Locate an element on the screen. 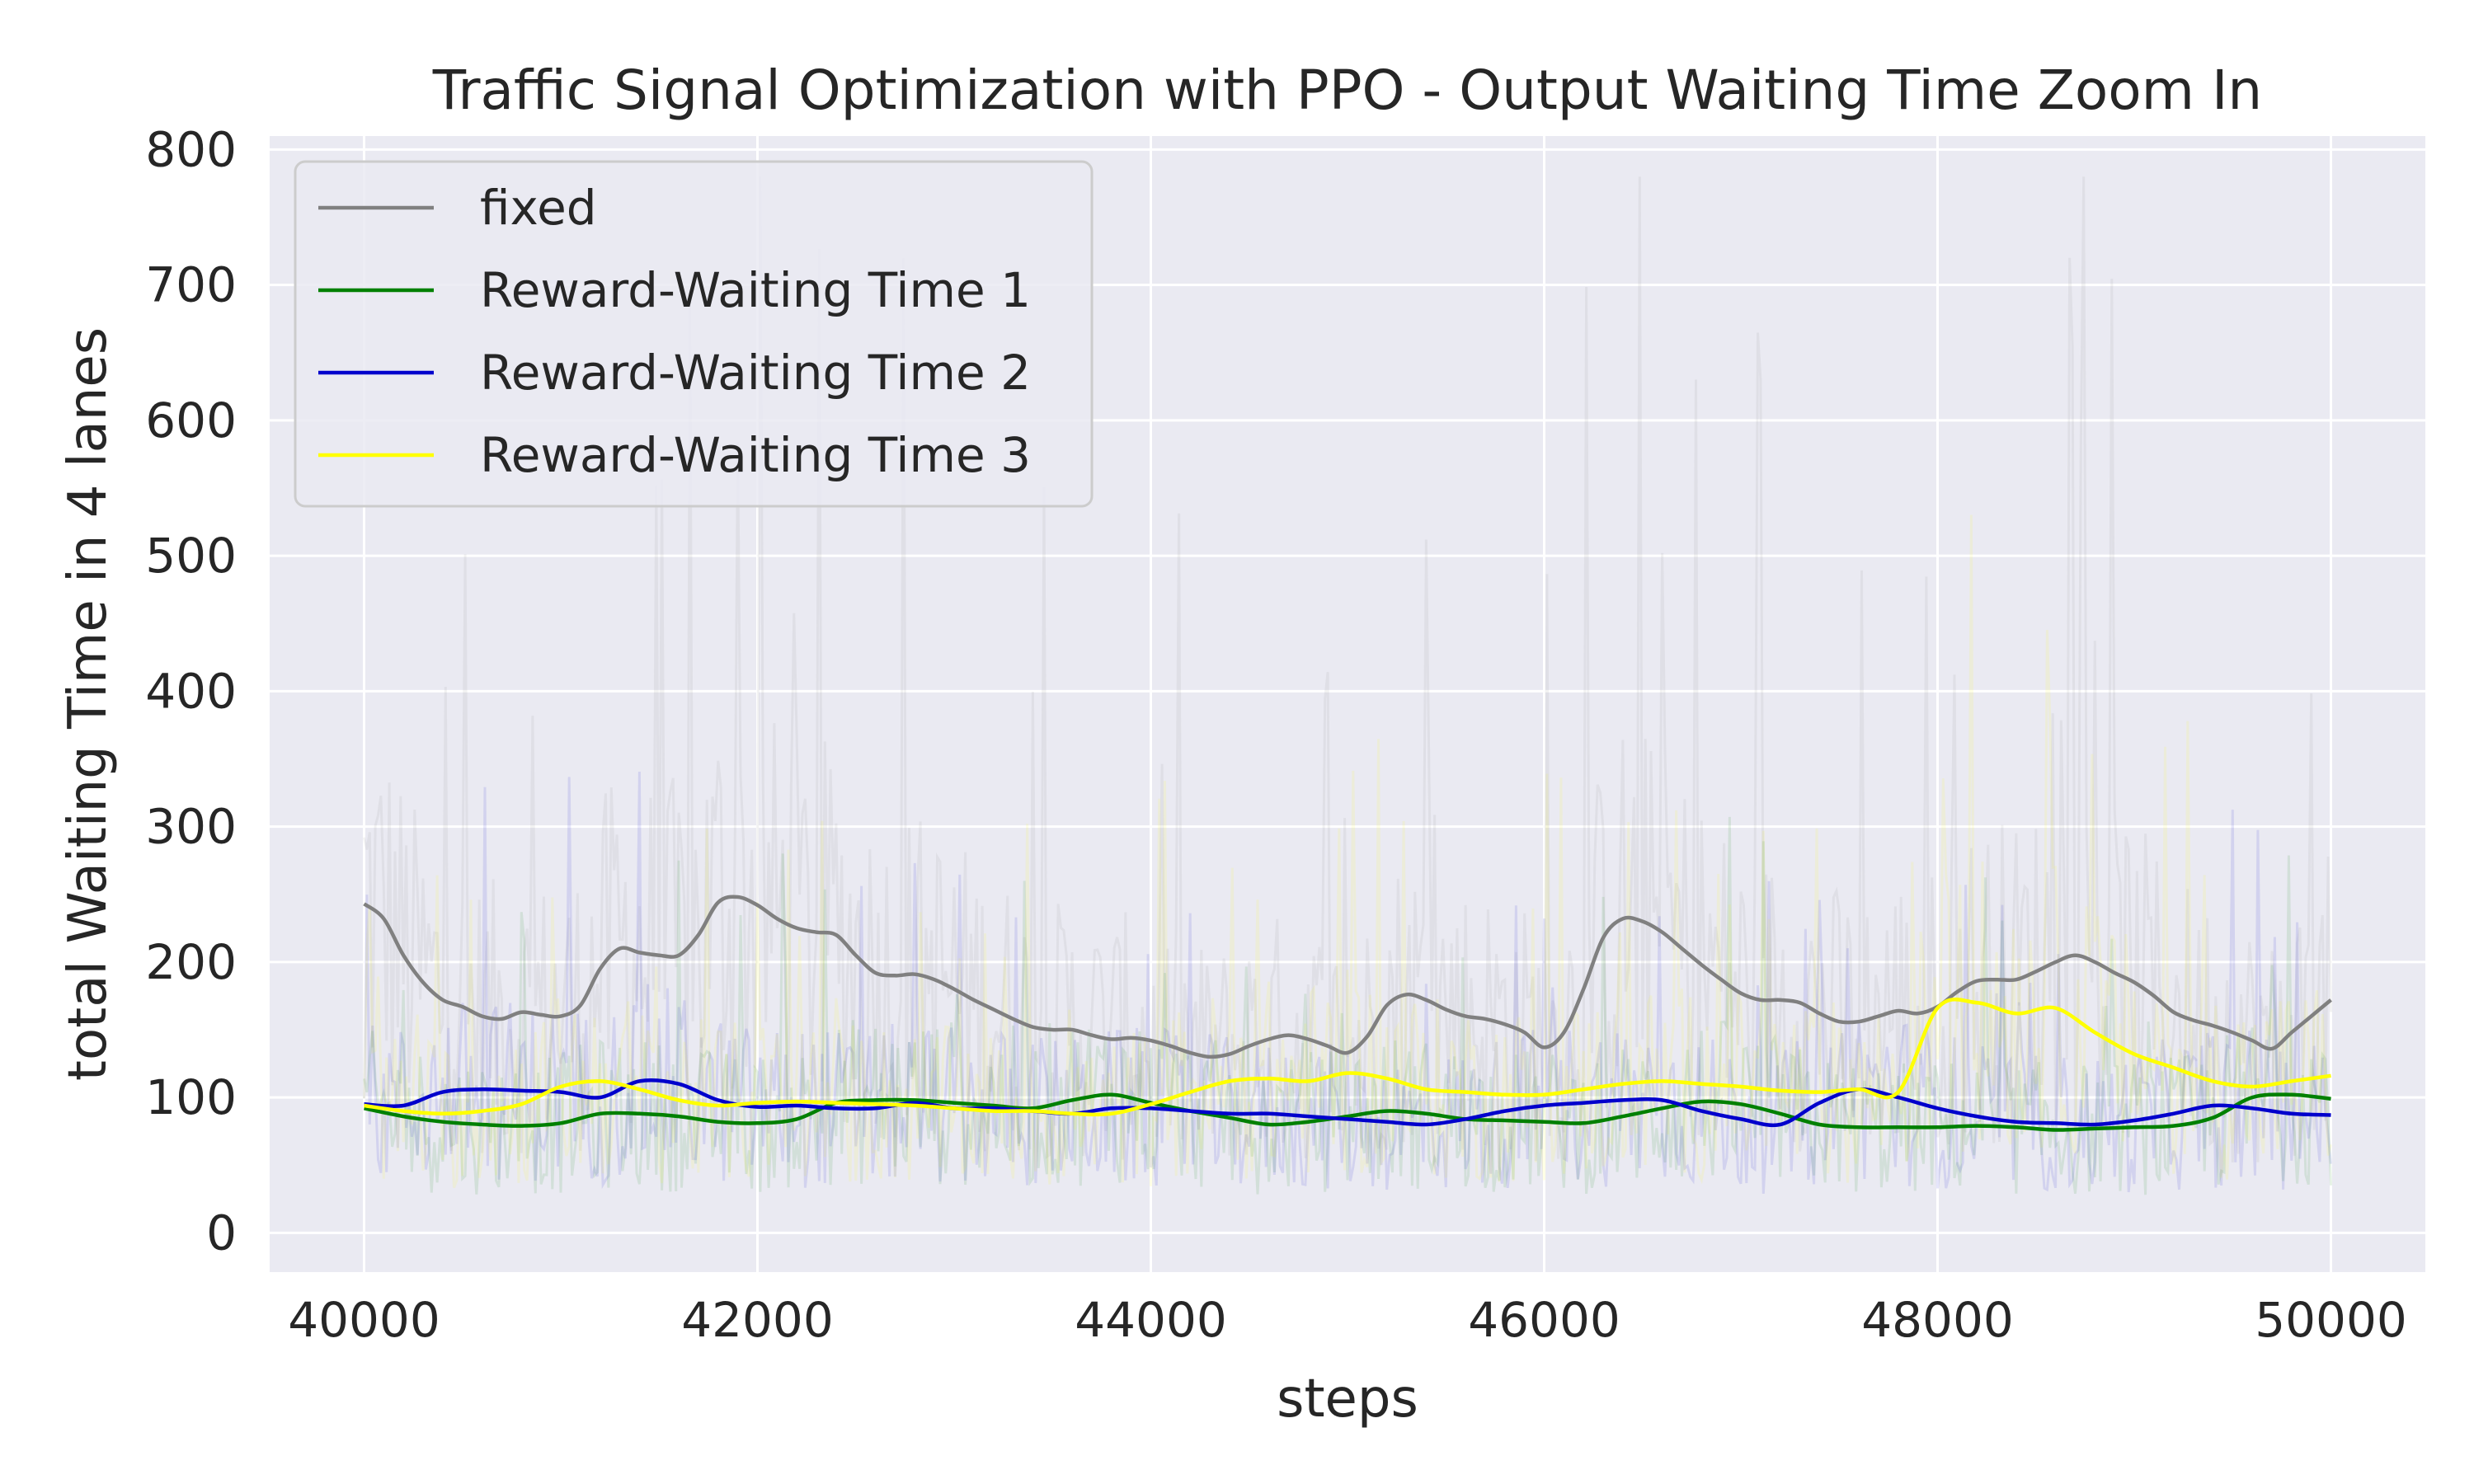 This screenshot has width=2474, height=1484. y-tick-label: 800 is located at coordinates (191, 149).